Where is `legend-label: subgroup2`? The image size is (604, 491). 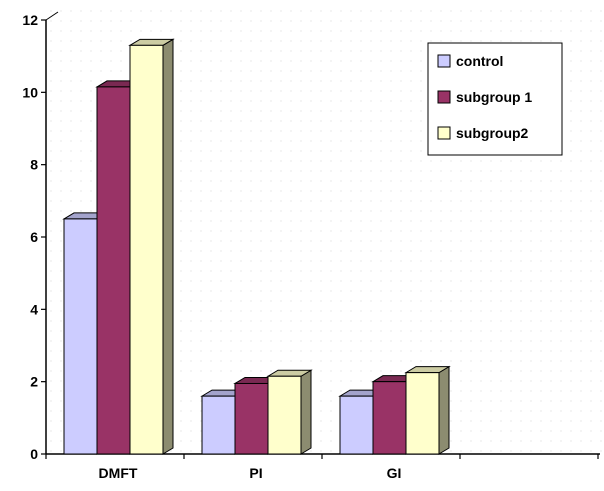 legend-label: subgroup2 is located at coordinates (492, 133).